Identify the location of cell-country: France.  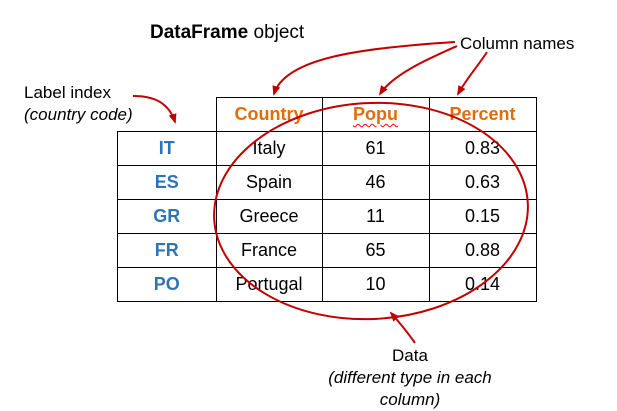
(269, 250).